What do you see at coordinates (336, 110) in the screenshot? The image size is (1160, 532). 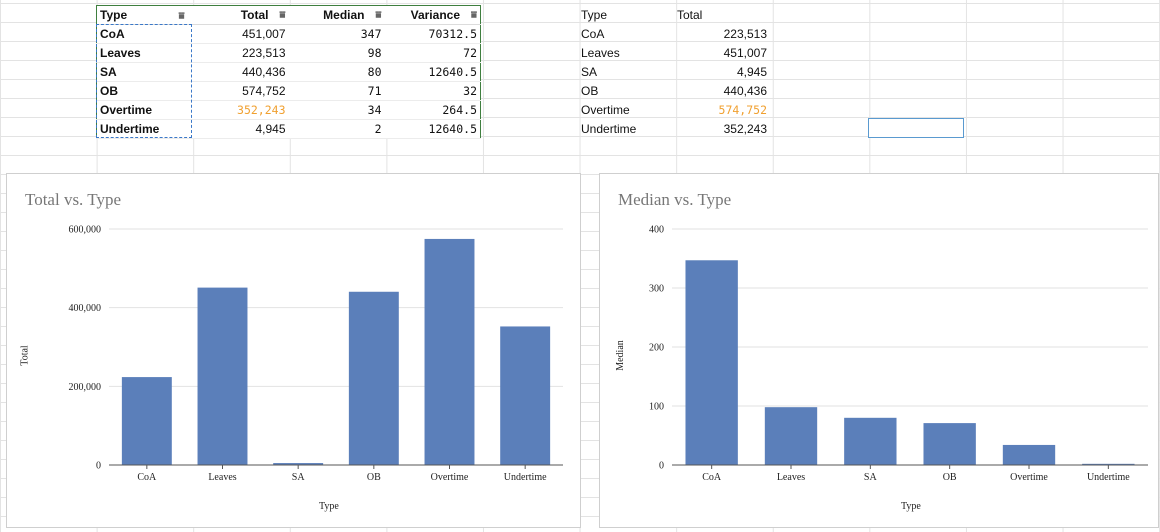 I see `cell-median: 34` at bounding box center [336, 110].